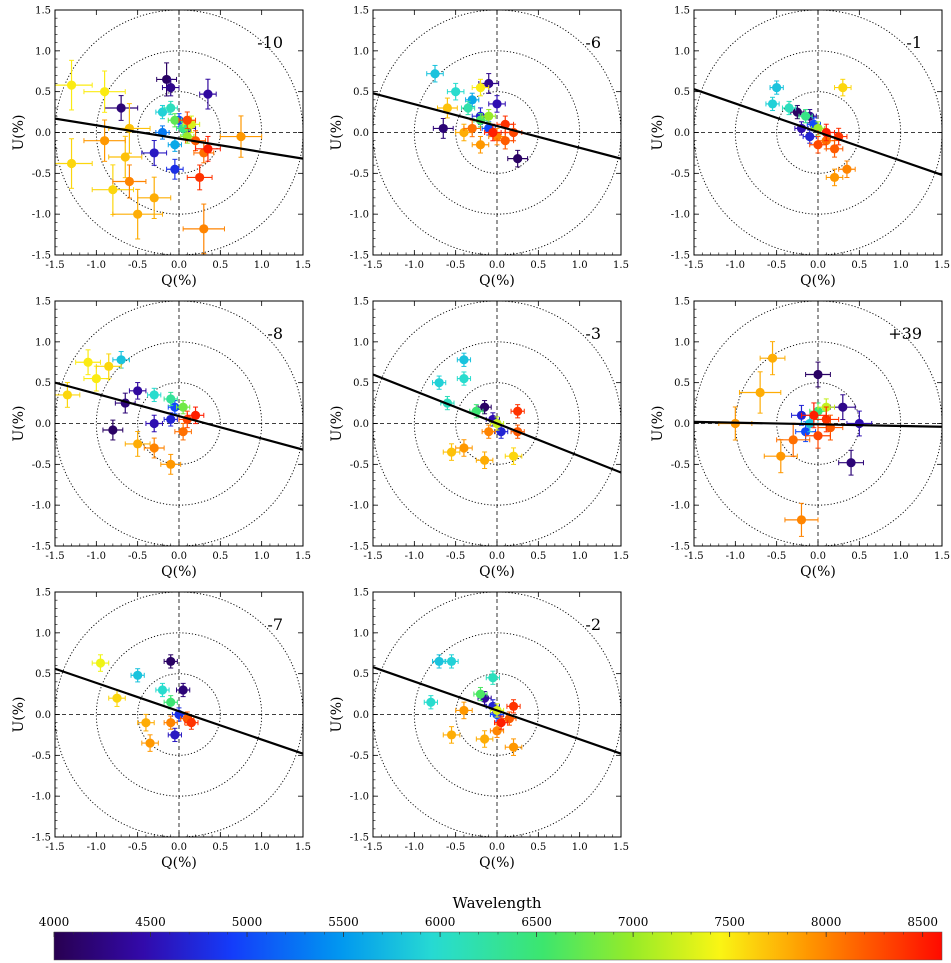 This screenshot has height=963, width=951. What do you see at coordinates (54, 922) in the screenshot?
I see `colorbar-tick-label: 4000` at bounding box center [54, 922].